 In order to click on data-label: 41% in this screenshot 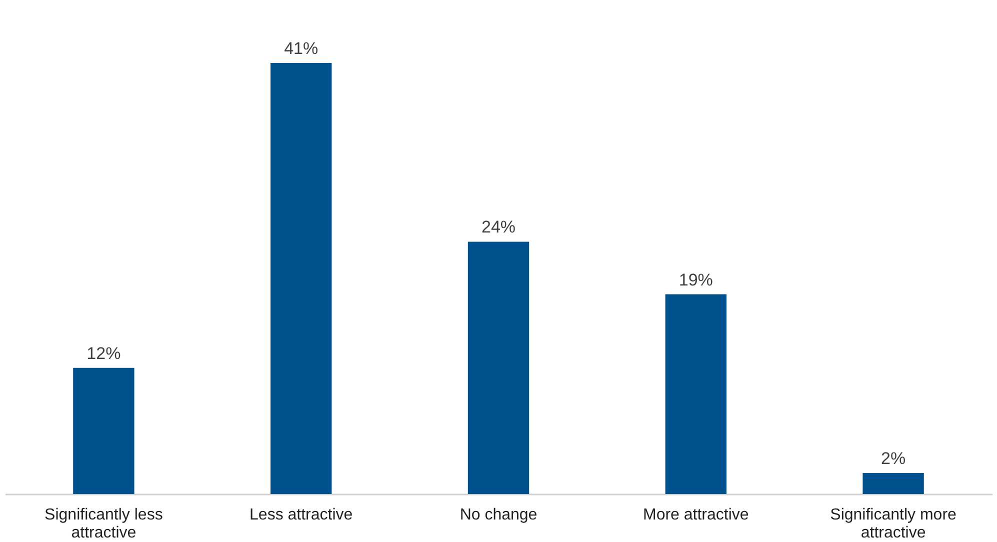, I will do `click(301, 48)`.